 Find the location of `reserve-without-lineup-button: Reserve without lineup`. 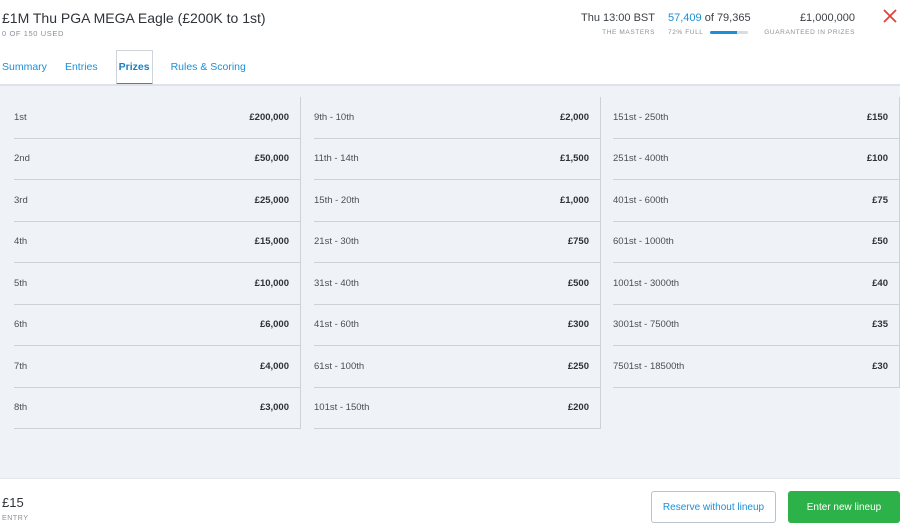

reserve-without-lineup-button: Reserve without lineup is located at coordinates (713, 507).